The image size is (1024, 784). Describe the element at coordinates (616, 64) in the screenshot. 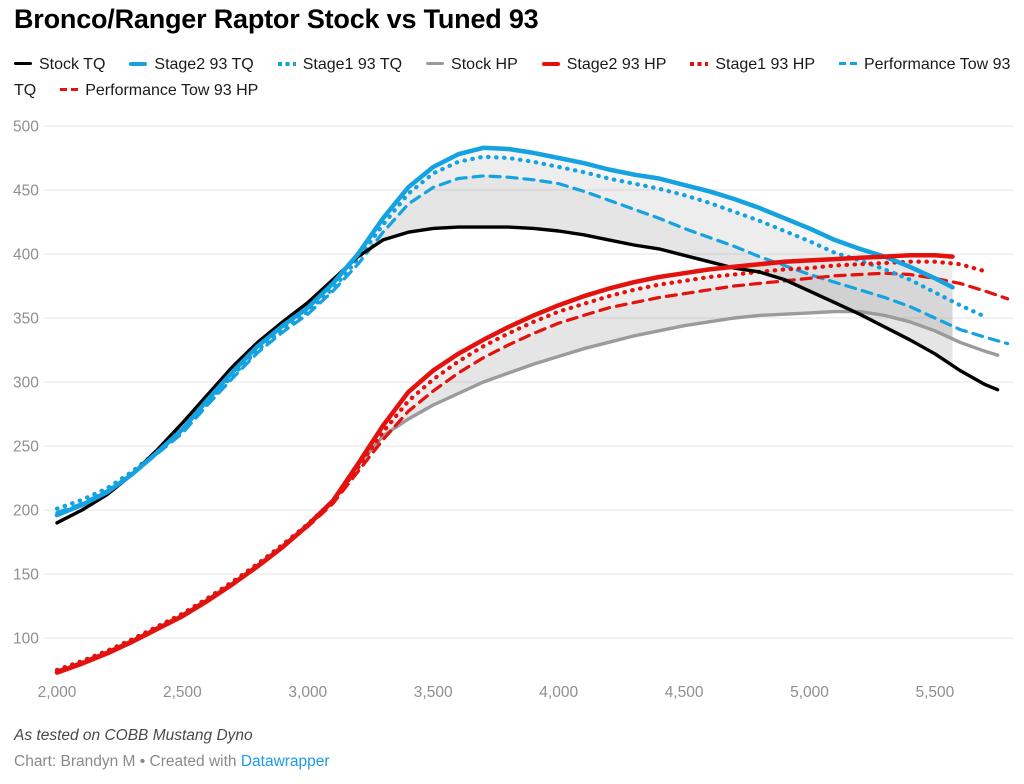

I see `legend-label: Stage2 93 HP` at that location.